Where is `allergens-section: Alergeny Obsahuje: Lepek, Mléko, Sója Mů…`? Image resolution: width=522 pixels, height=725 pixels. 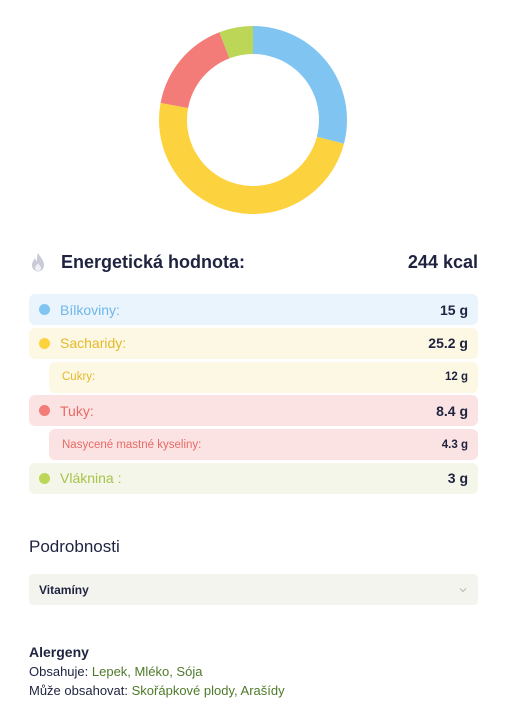 allergens-section: Alergeny Obsahuje: Lepek, Mléko, Sója Mů… is located at coordinates (157, 671).